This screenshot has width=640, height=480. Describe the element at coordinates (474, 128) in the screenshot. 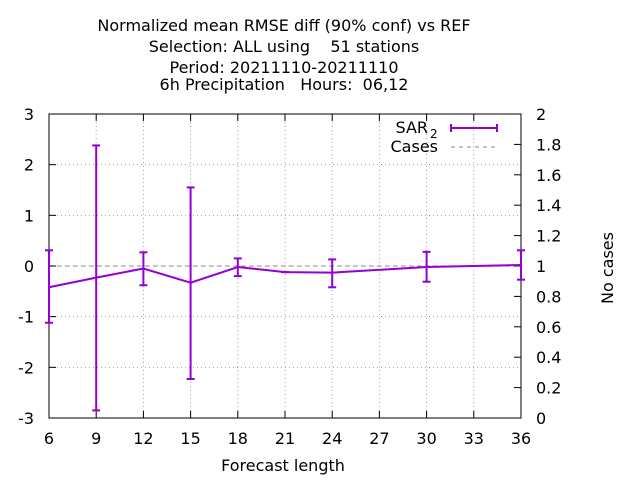

I see `legend-series-sample` at that location.